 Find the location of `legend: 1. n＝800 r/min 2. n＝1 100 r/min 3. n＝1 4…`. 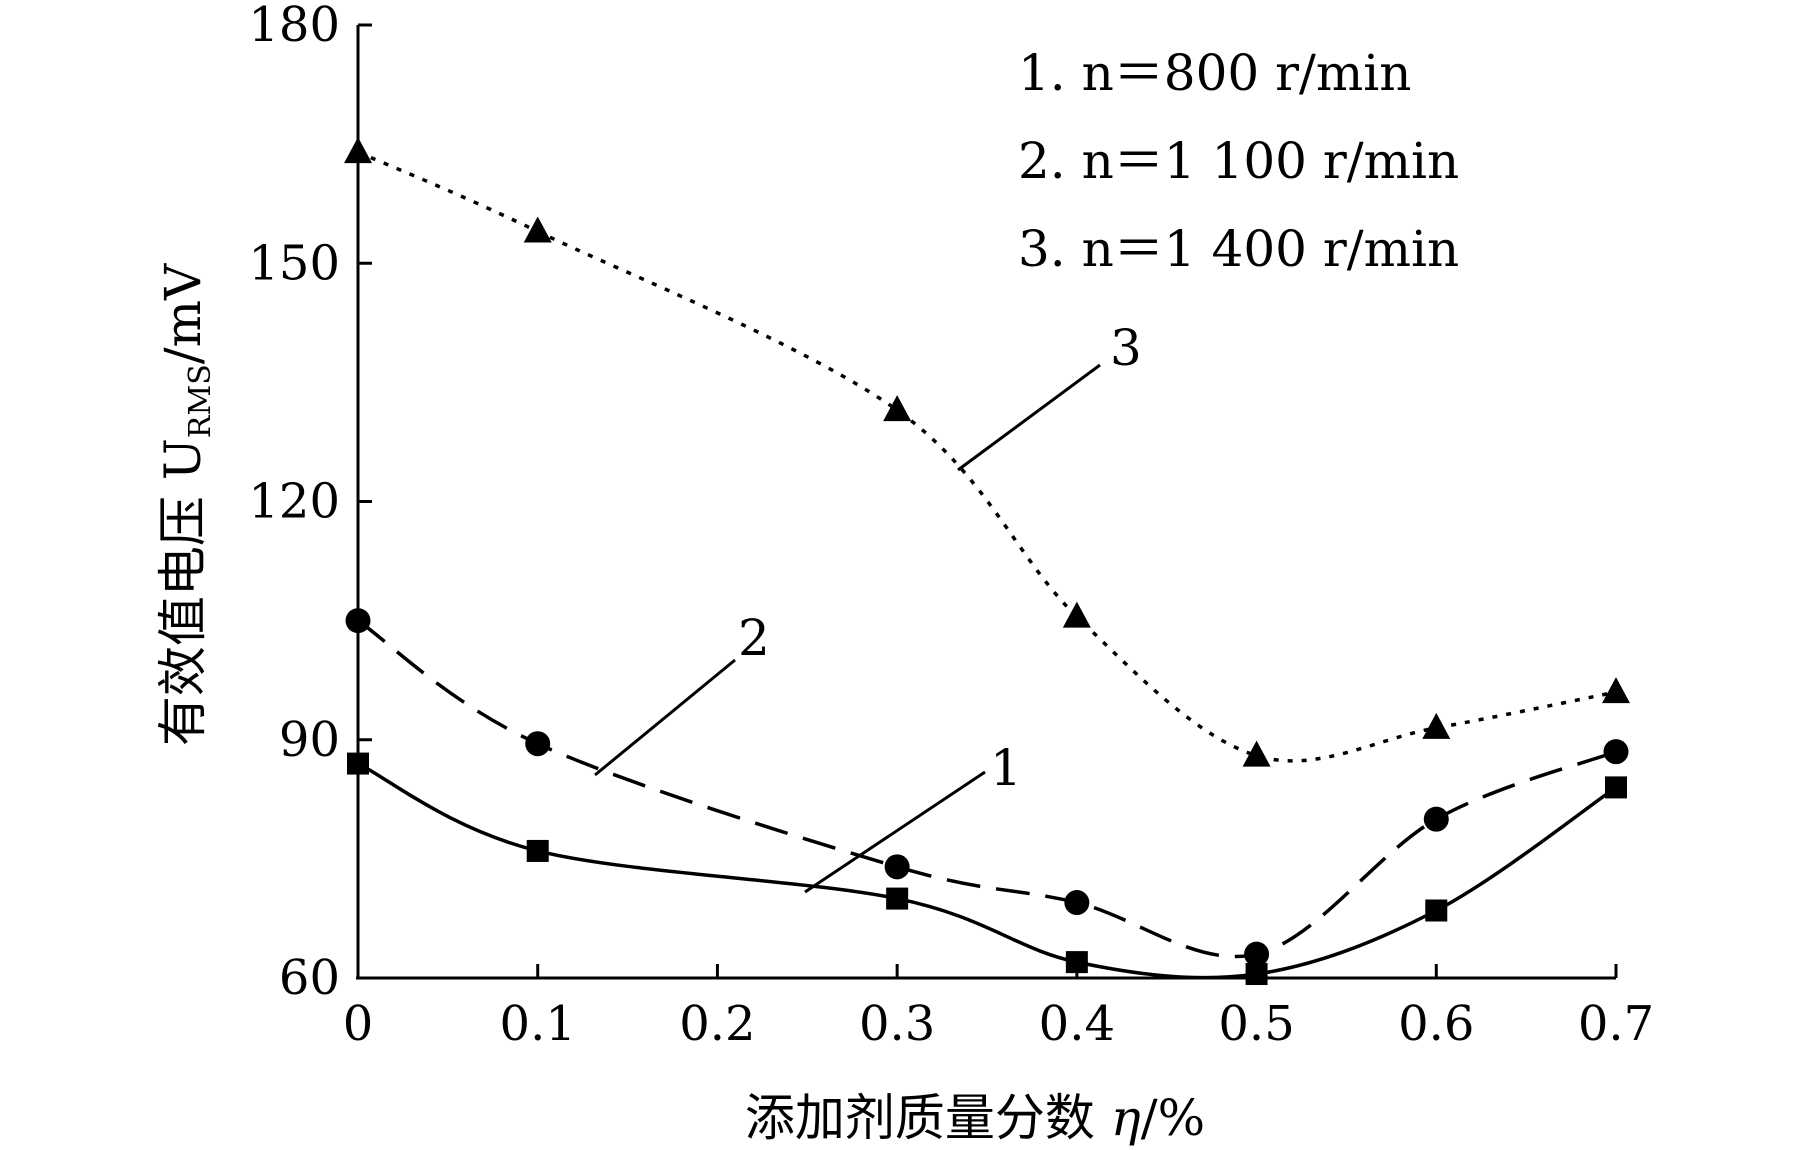

legend: 1. n＝800 r/min 2. n＝1 100 r/min 3. n＝1 4… is located at coordinates (1238, 161).